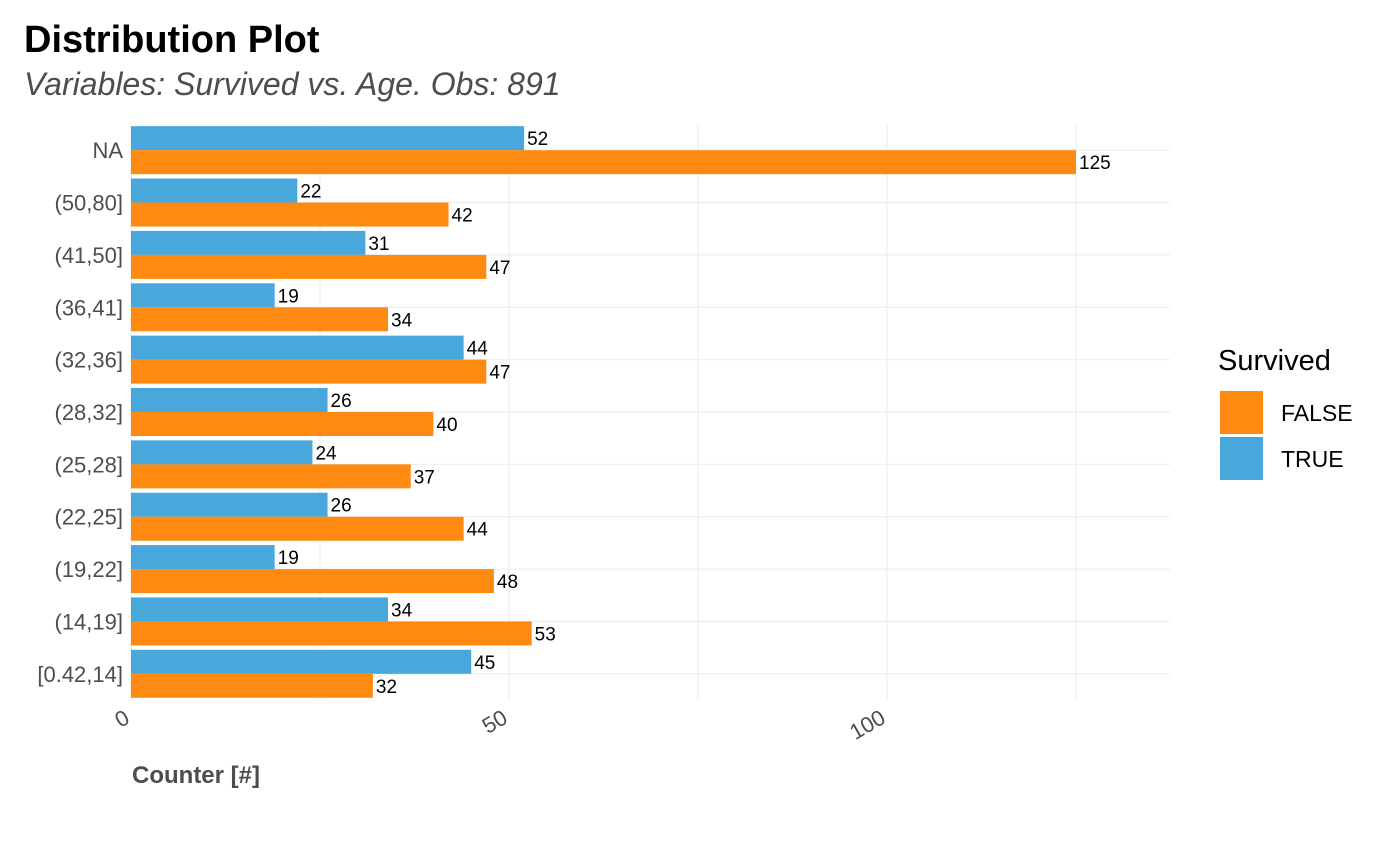 The image size is (1400, 866). I want to click on x-tick-label: 100, so click(867, 725).